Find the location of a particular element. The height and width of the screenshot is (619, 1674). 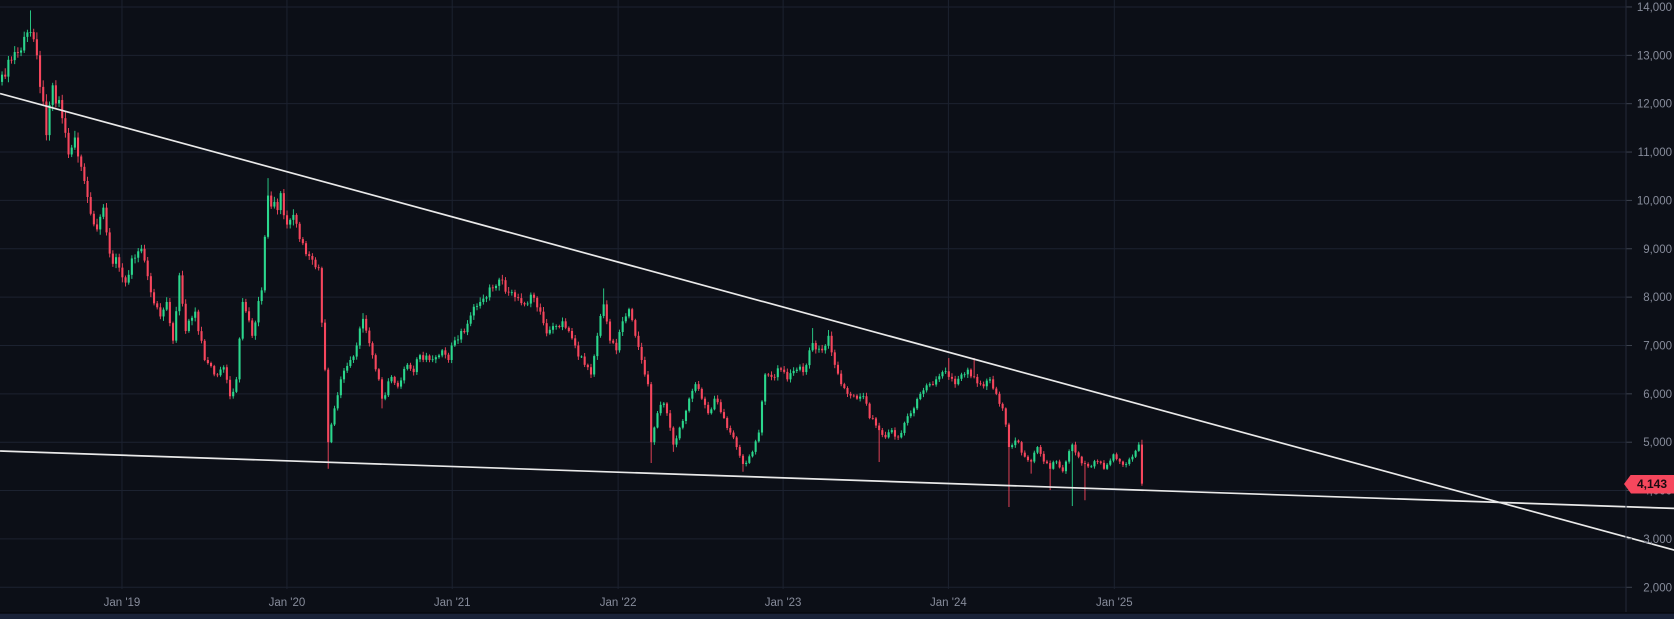

price-axis-label: 2,000 is located at coordinates (1657, 588).